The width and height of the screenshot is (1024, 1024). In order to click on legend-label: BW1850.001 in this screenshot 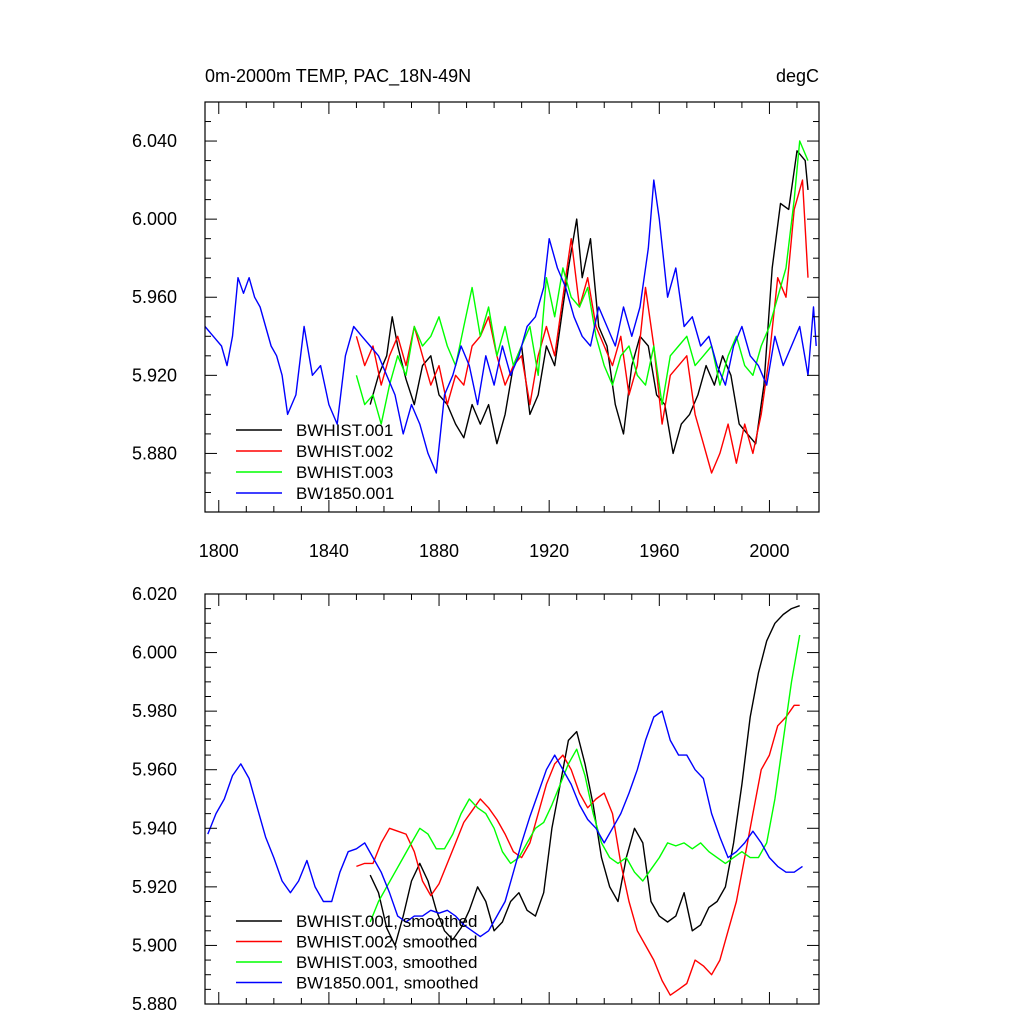, I will do `click(345, 493)`.